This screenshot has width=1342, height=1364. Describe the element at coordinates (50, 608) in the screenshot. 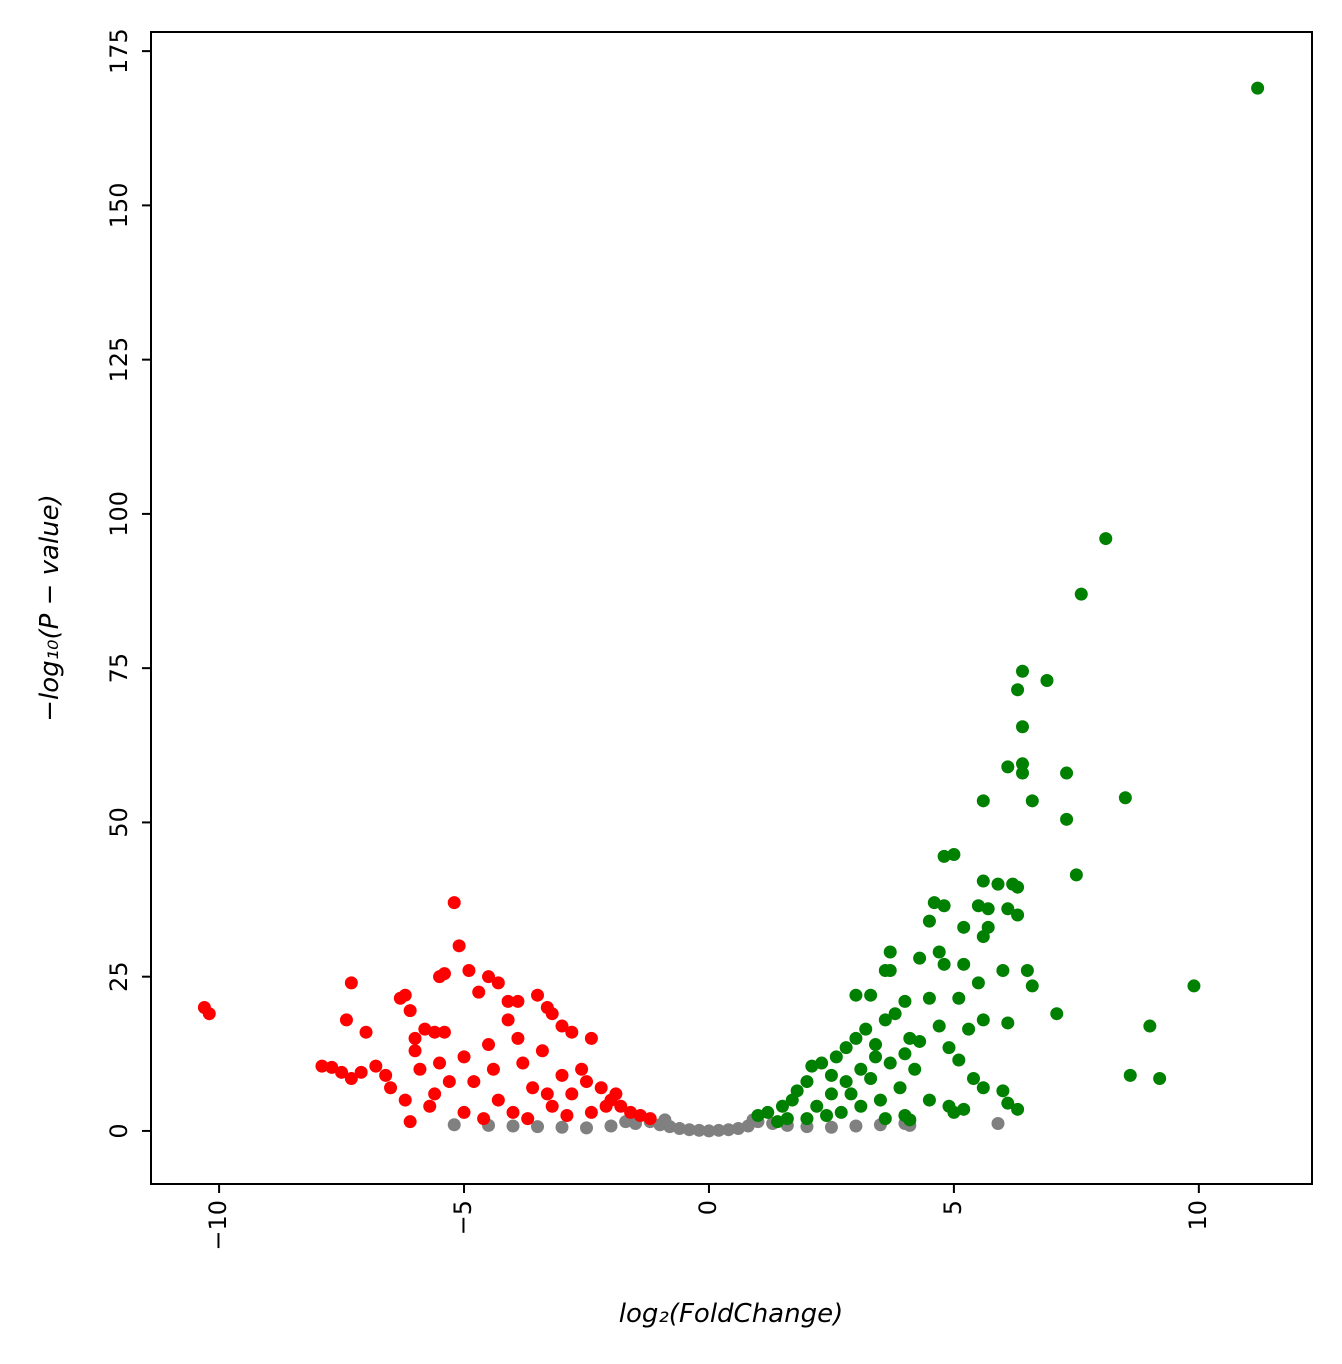

I see `y-axis-label: −log₁₀(P − value)` at that location.